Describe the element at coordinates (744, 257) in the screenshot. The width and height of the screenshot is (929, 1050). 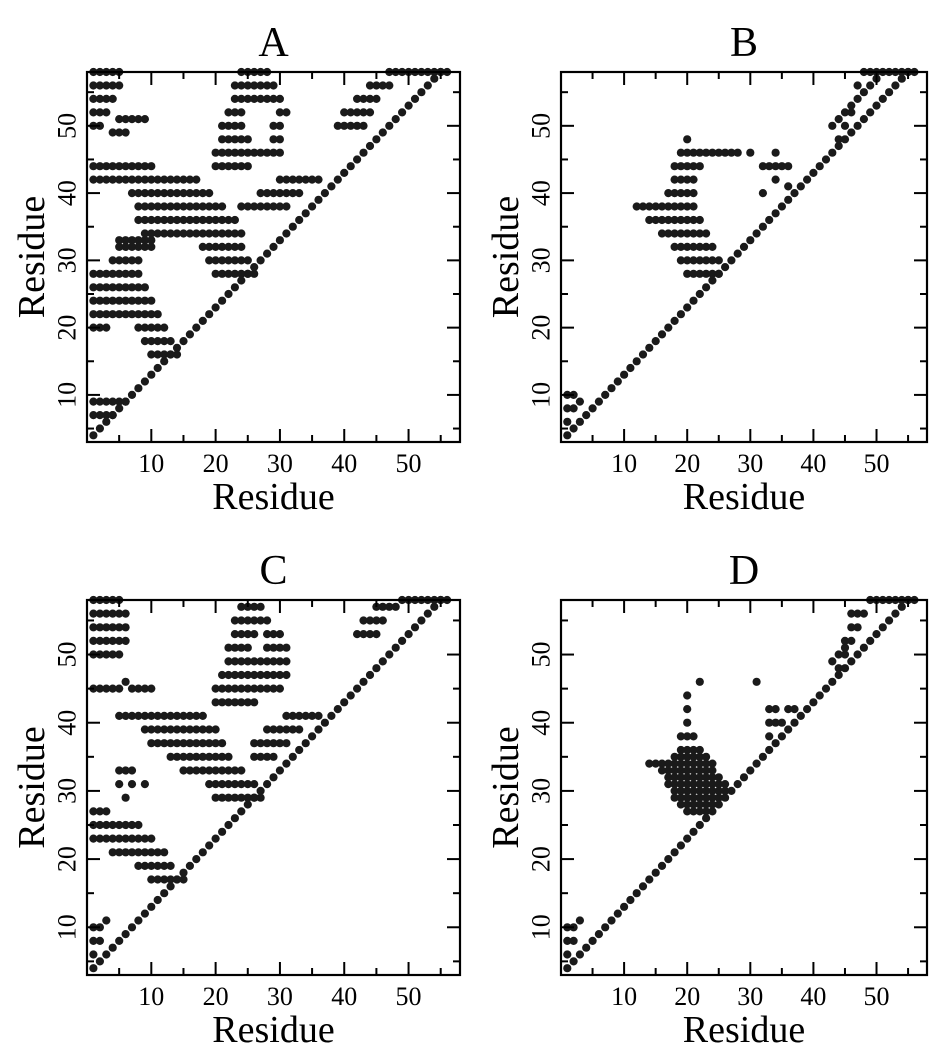
I see `axis-ticks` at that location.